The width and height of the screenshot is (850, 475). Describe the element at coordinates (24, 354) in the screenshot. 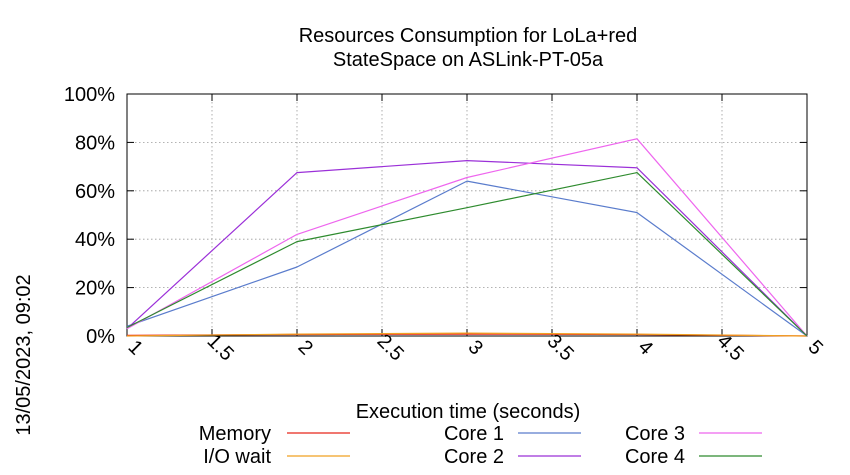

I see `timestamp-label: 13/05/2023, 09:02` at that location.